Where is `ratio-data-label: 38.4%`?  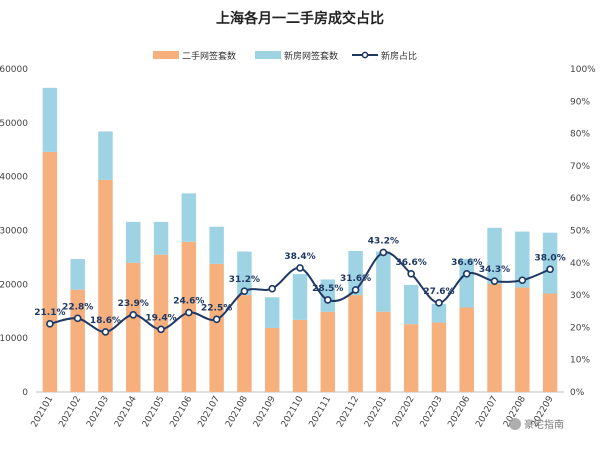 ratio-data-label: 38.4% is located at coordinates (299, 257).